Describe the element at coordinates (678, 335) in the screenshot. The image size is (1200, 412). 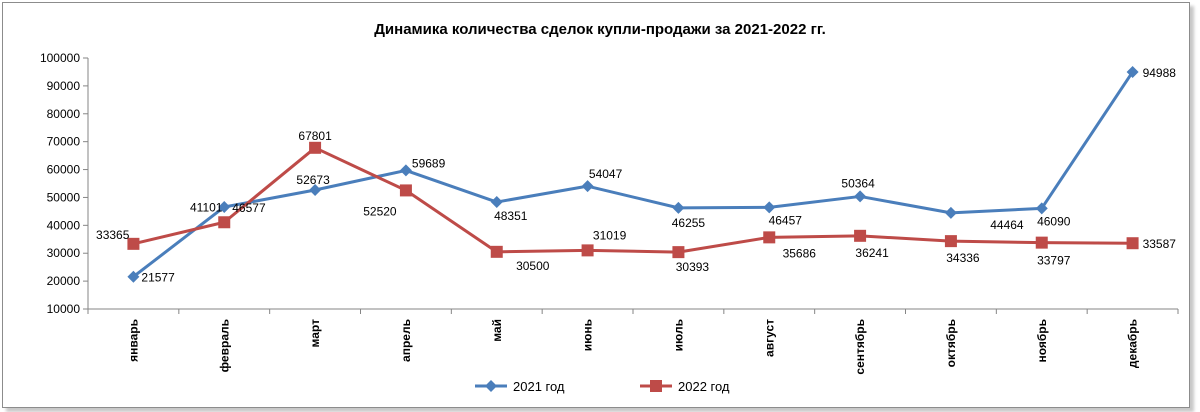
I see `x-tick-label: июль` at that location.